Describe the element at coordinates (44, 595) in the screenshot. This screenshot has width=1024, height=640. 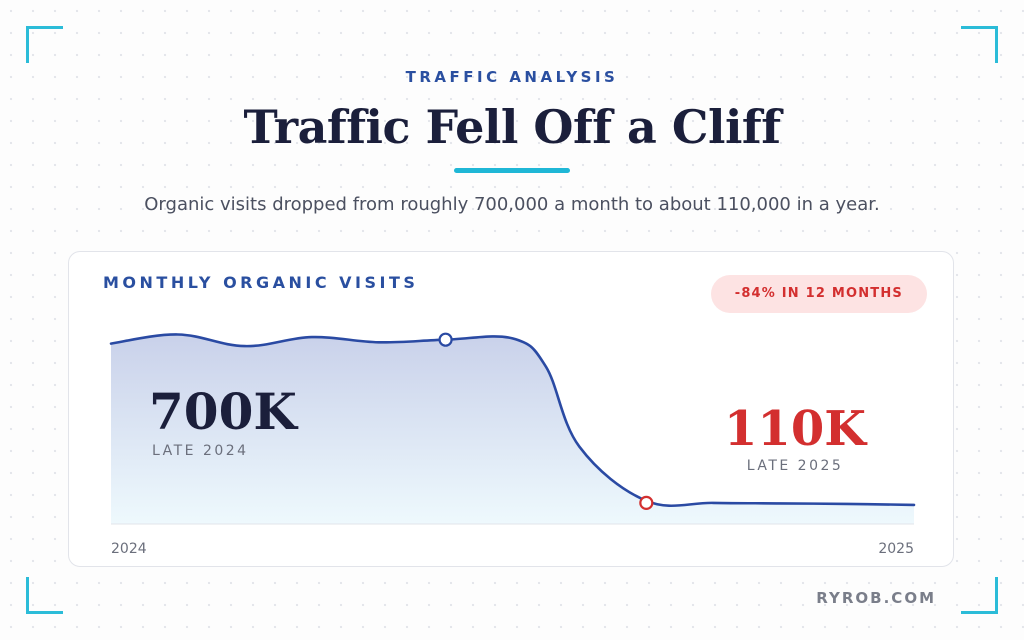
I see `corner-bracket-bottom-left` at that location.